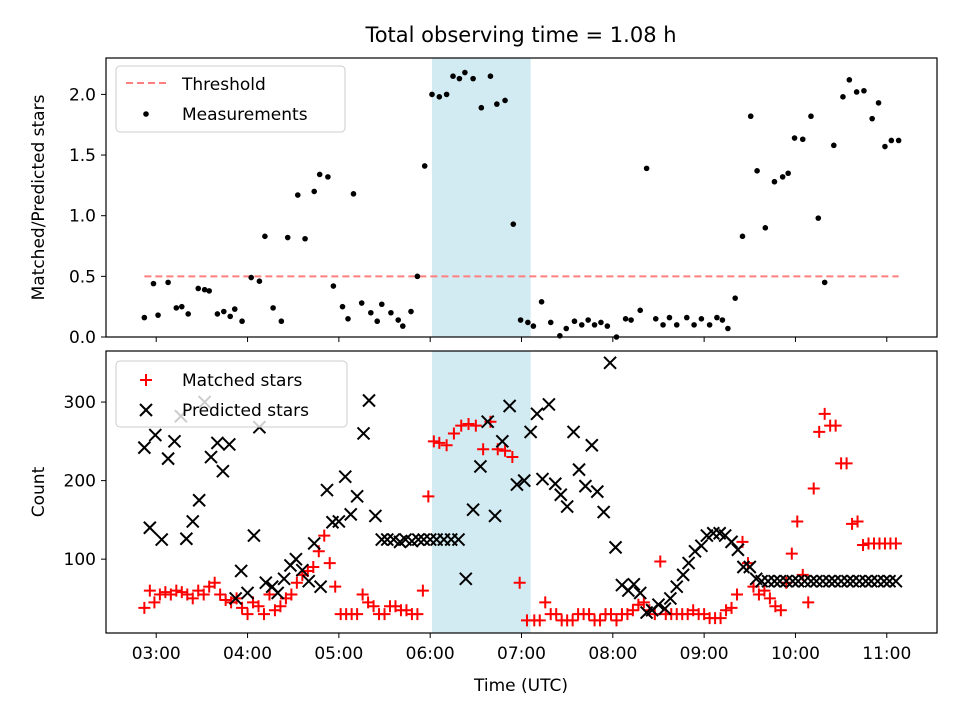 This screenshot has width=960, height=720. I want to click on top-y-tick-label: 0.0, so click(82, 338).